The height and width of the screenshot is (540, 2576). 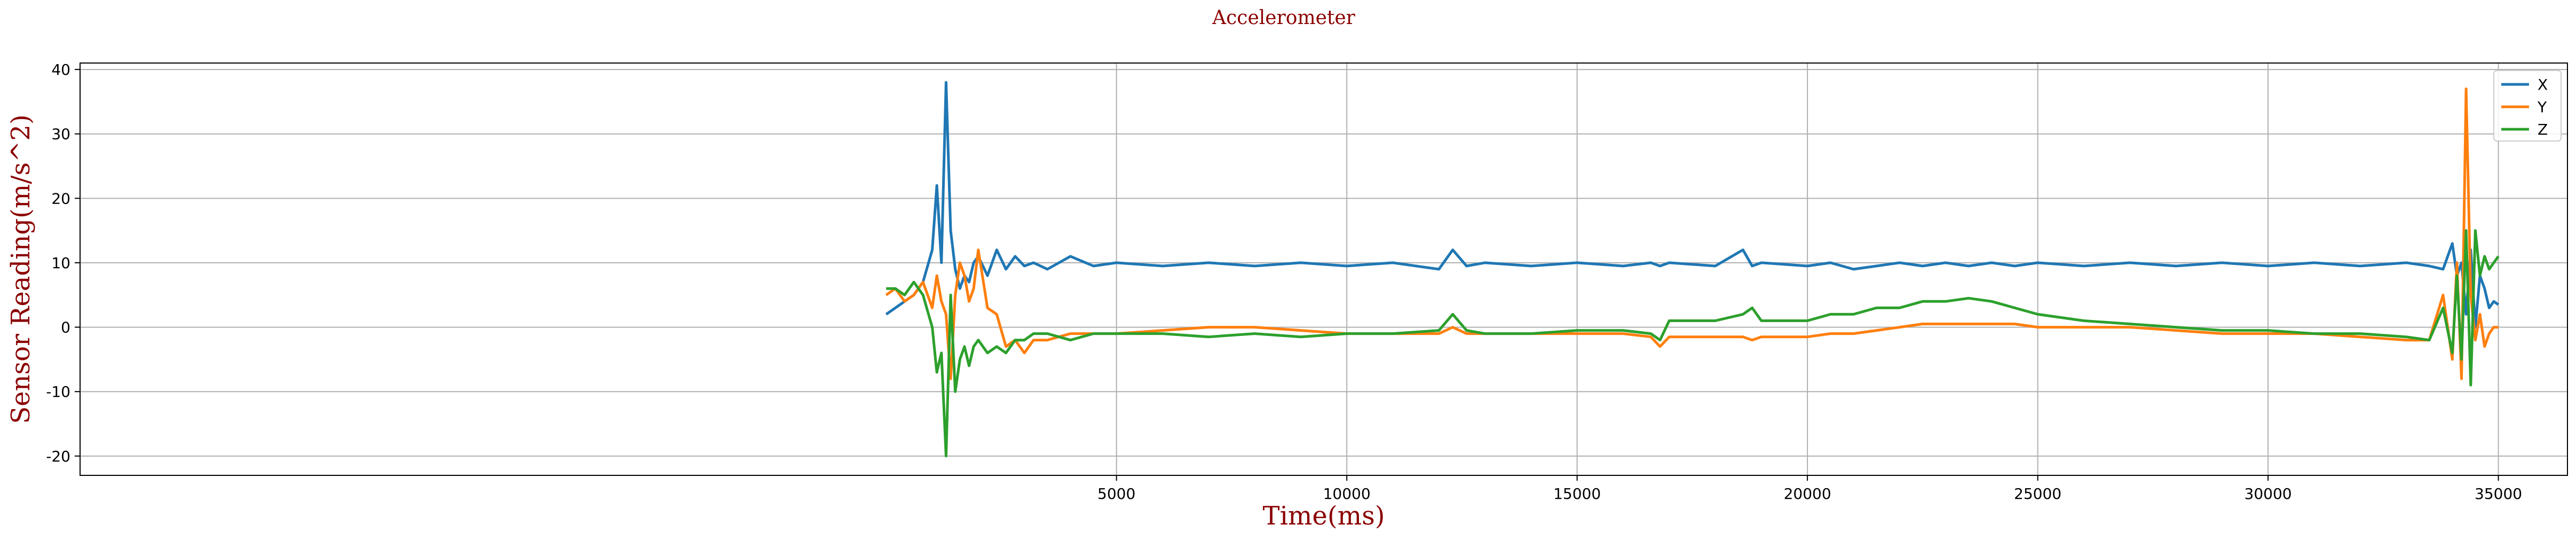 I want to click on x-tick-label: 5000, so click(x=1116, y=494).